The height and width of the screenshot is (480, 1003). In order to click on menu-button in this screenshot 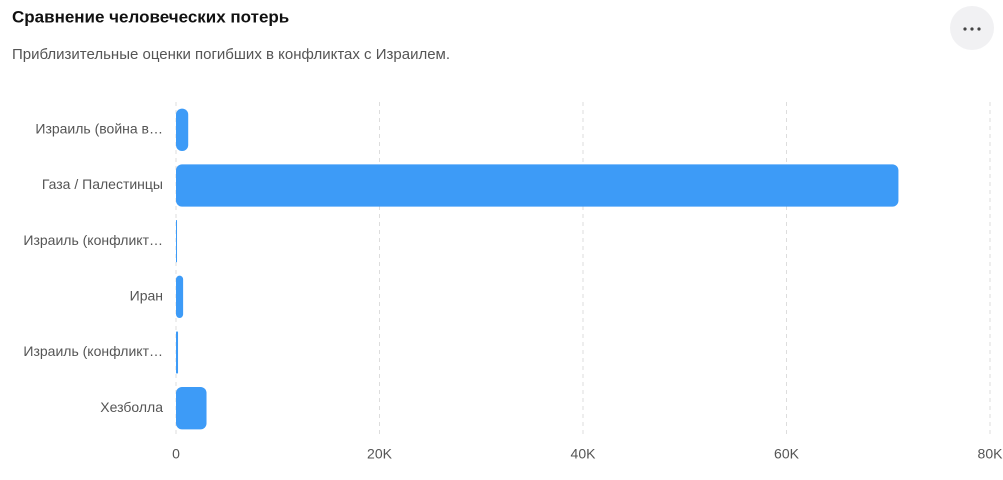, I will do `click(972, 28)`.